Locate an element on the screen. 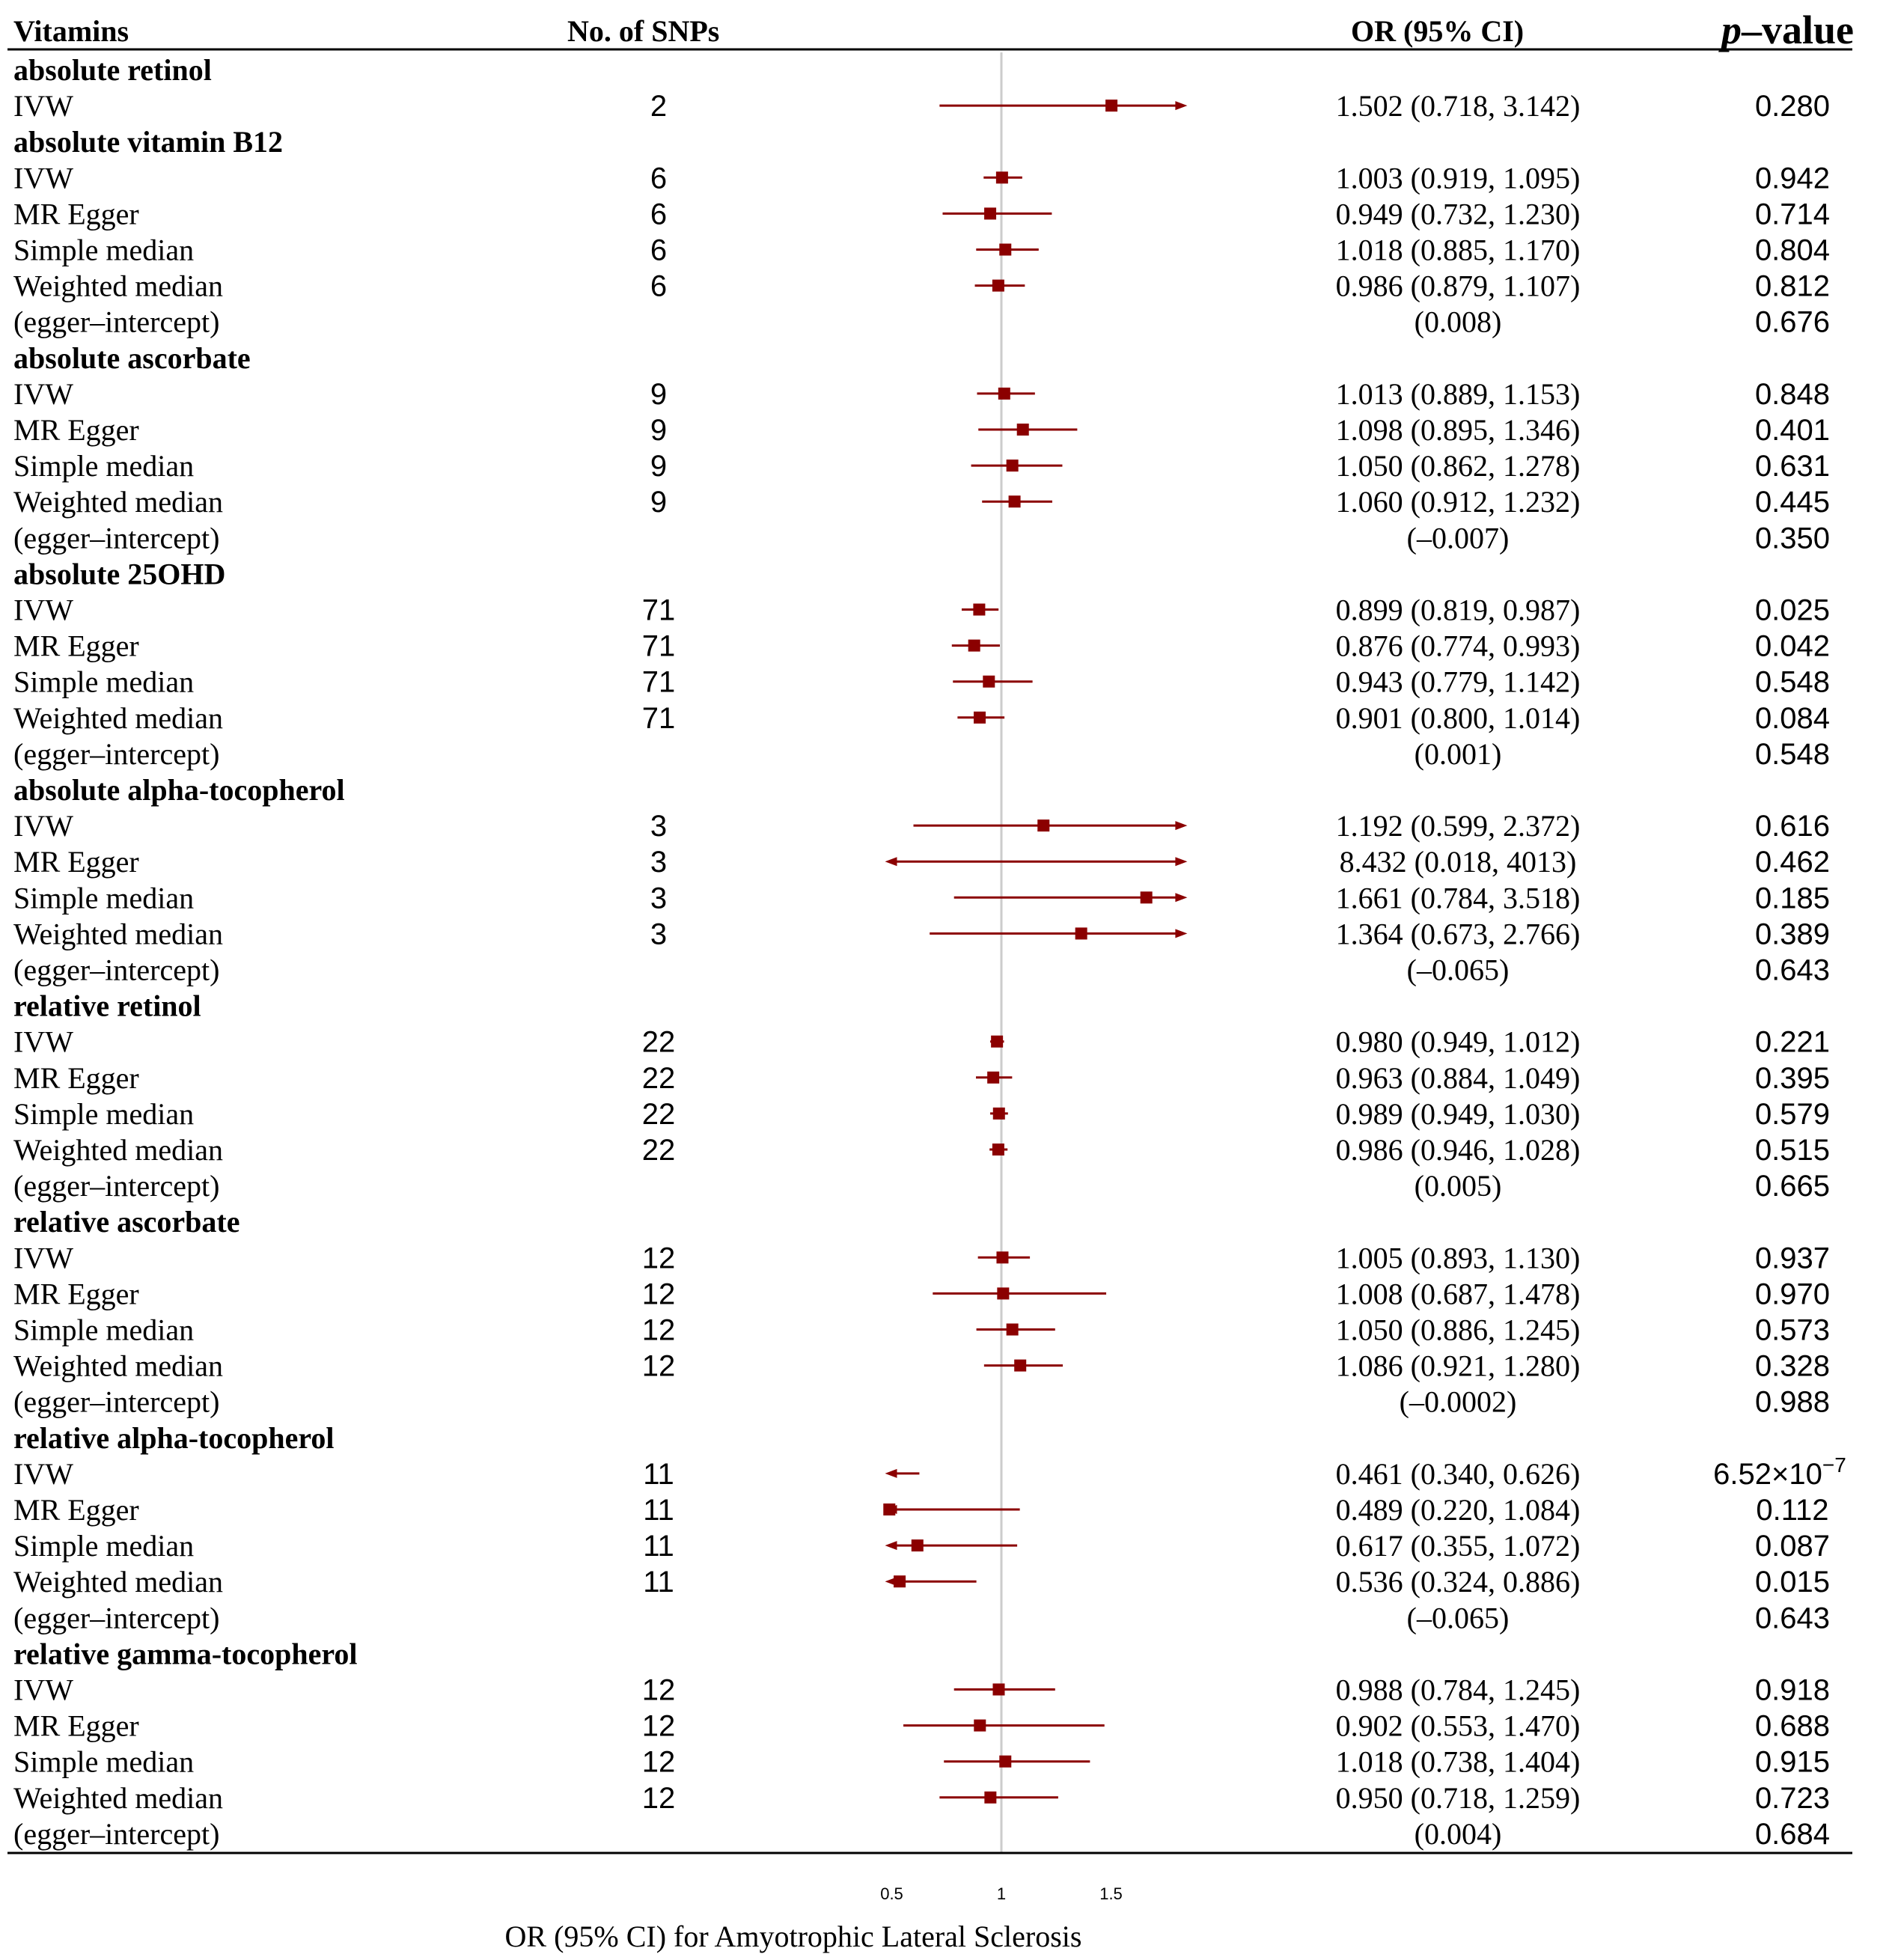 The height and width of the screenshot is (1960, 1895). row-or-ci: 0.461 (0.340, 0.626) is located at coordinates (1458, 1474).